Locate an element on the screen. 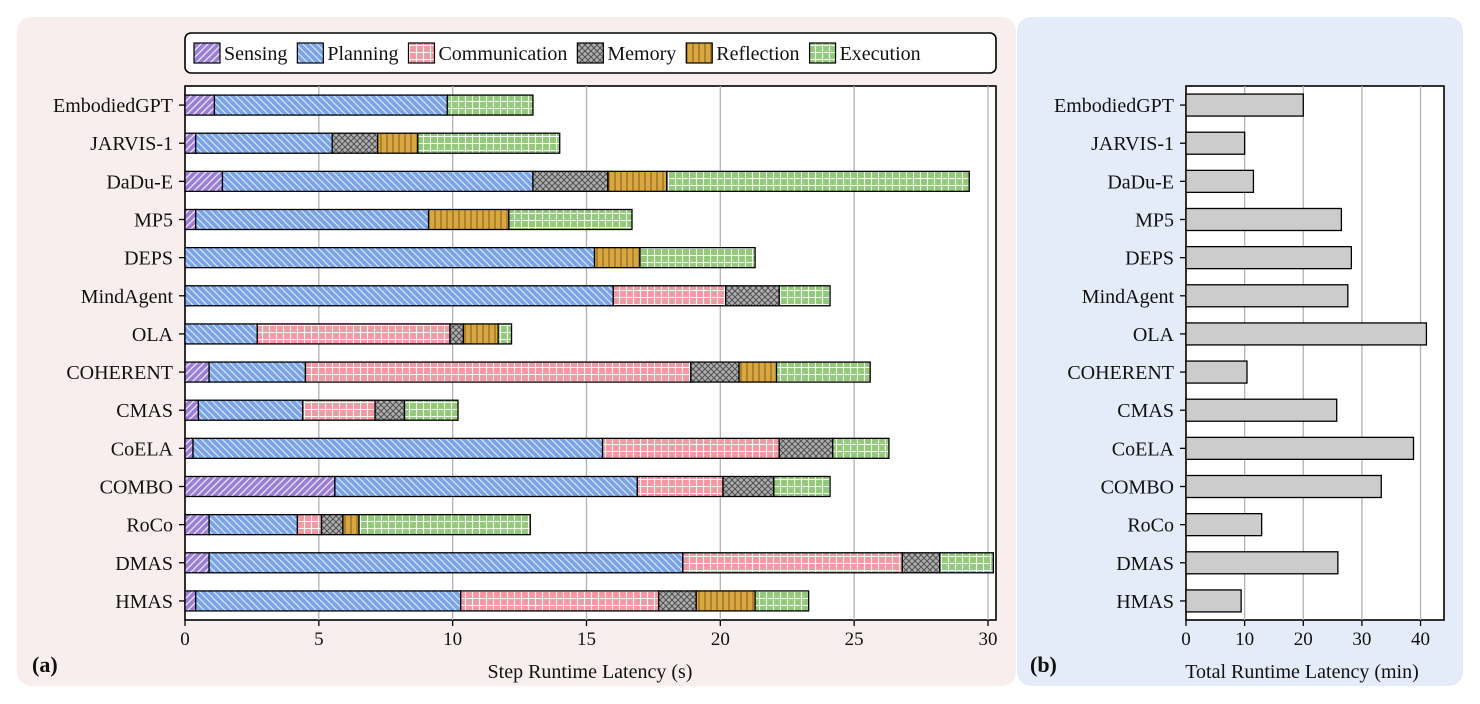 The image size is (1480, 704). x-tick-label-b: 20 is located at coordinates (1303, 639).